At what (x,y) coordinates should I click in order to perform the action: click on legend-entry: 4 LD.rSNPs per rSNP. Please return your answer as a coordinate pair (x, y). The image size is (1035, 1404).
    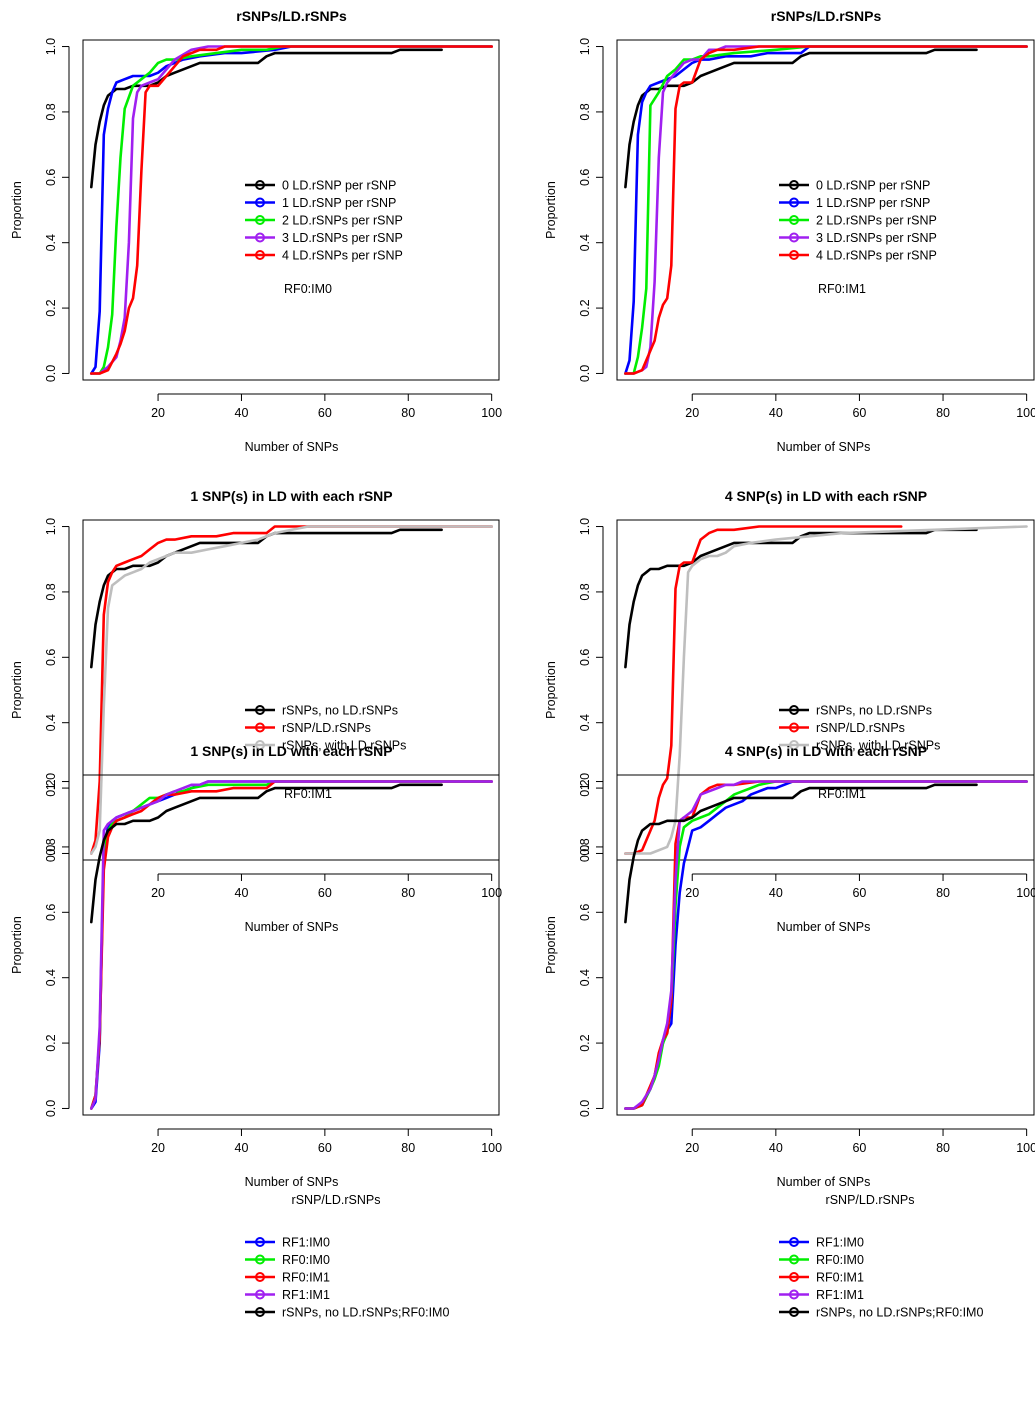
    Looking at the image, I should click on (876, 256).